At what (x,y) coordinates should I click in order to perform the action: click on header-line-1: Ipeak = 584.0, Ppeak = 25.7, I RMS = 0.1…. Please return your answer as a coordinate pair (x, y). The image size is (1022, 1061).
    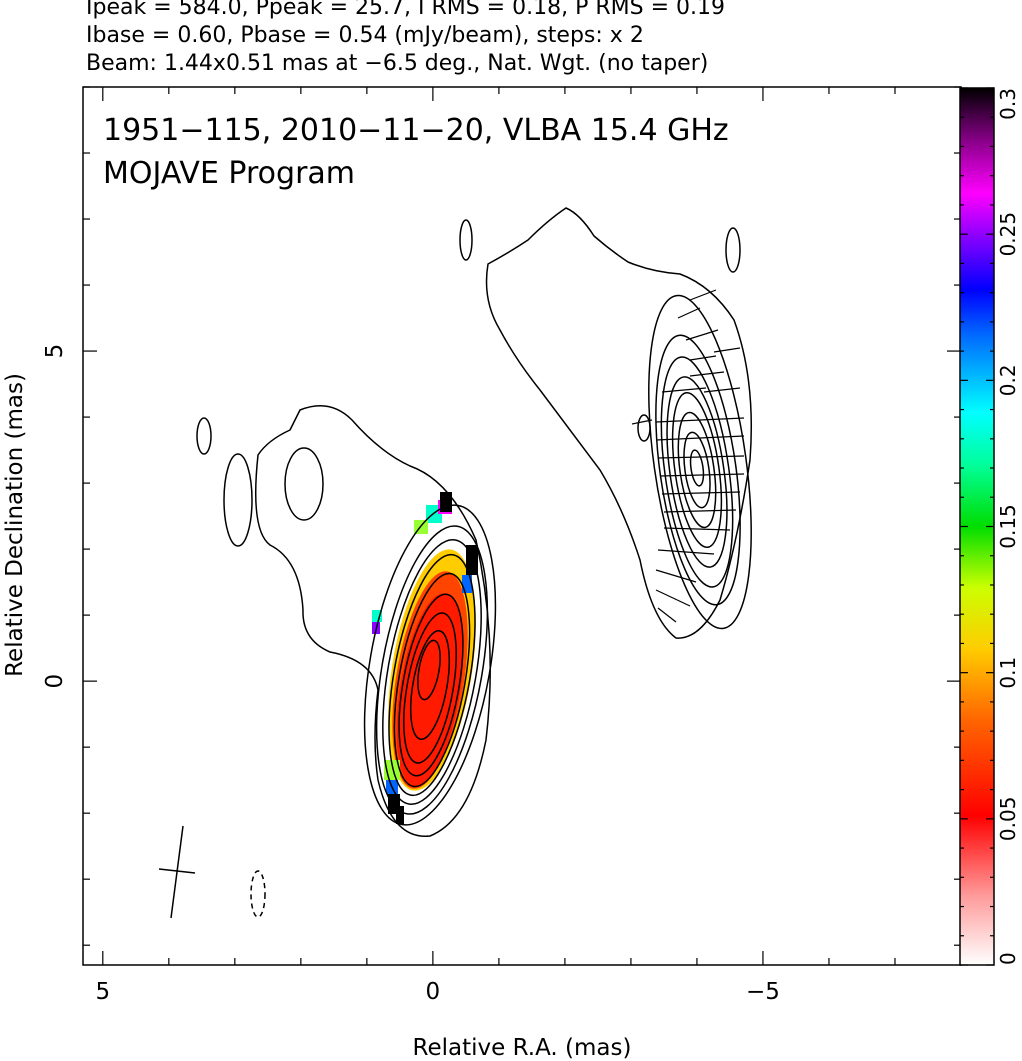
    Looking at the image, I should click on (405, 10).